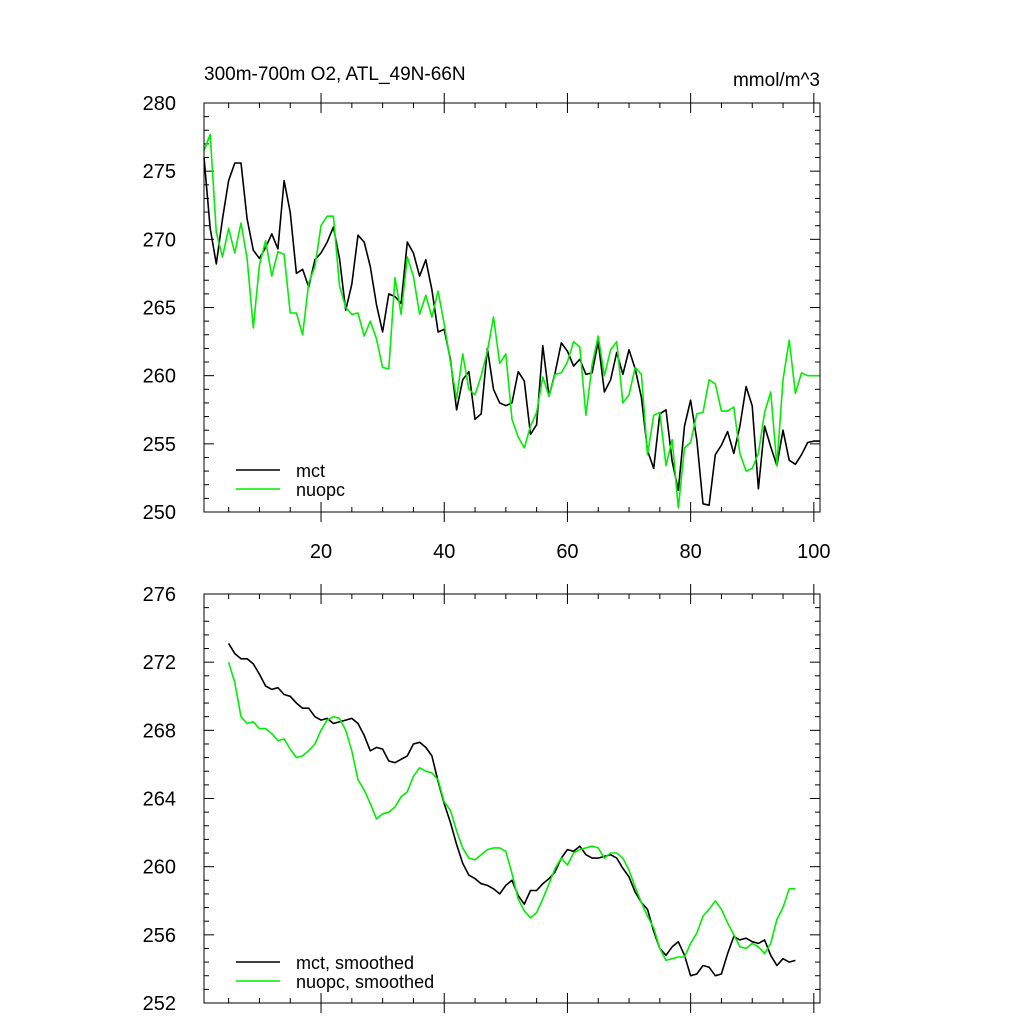 The height and width of the screenshot is (1024, 1024). I want to click on top-xtick-label: 40, so click(444, 552).